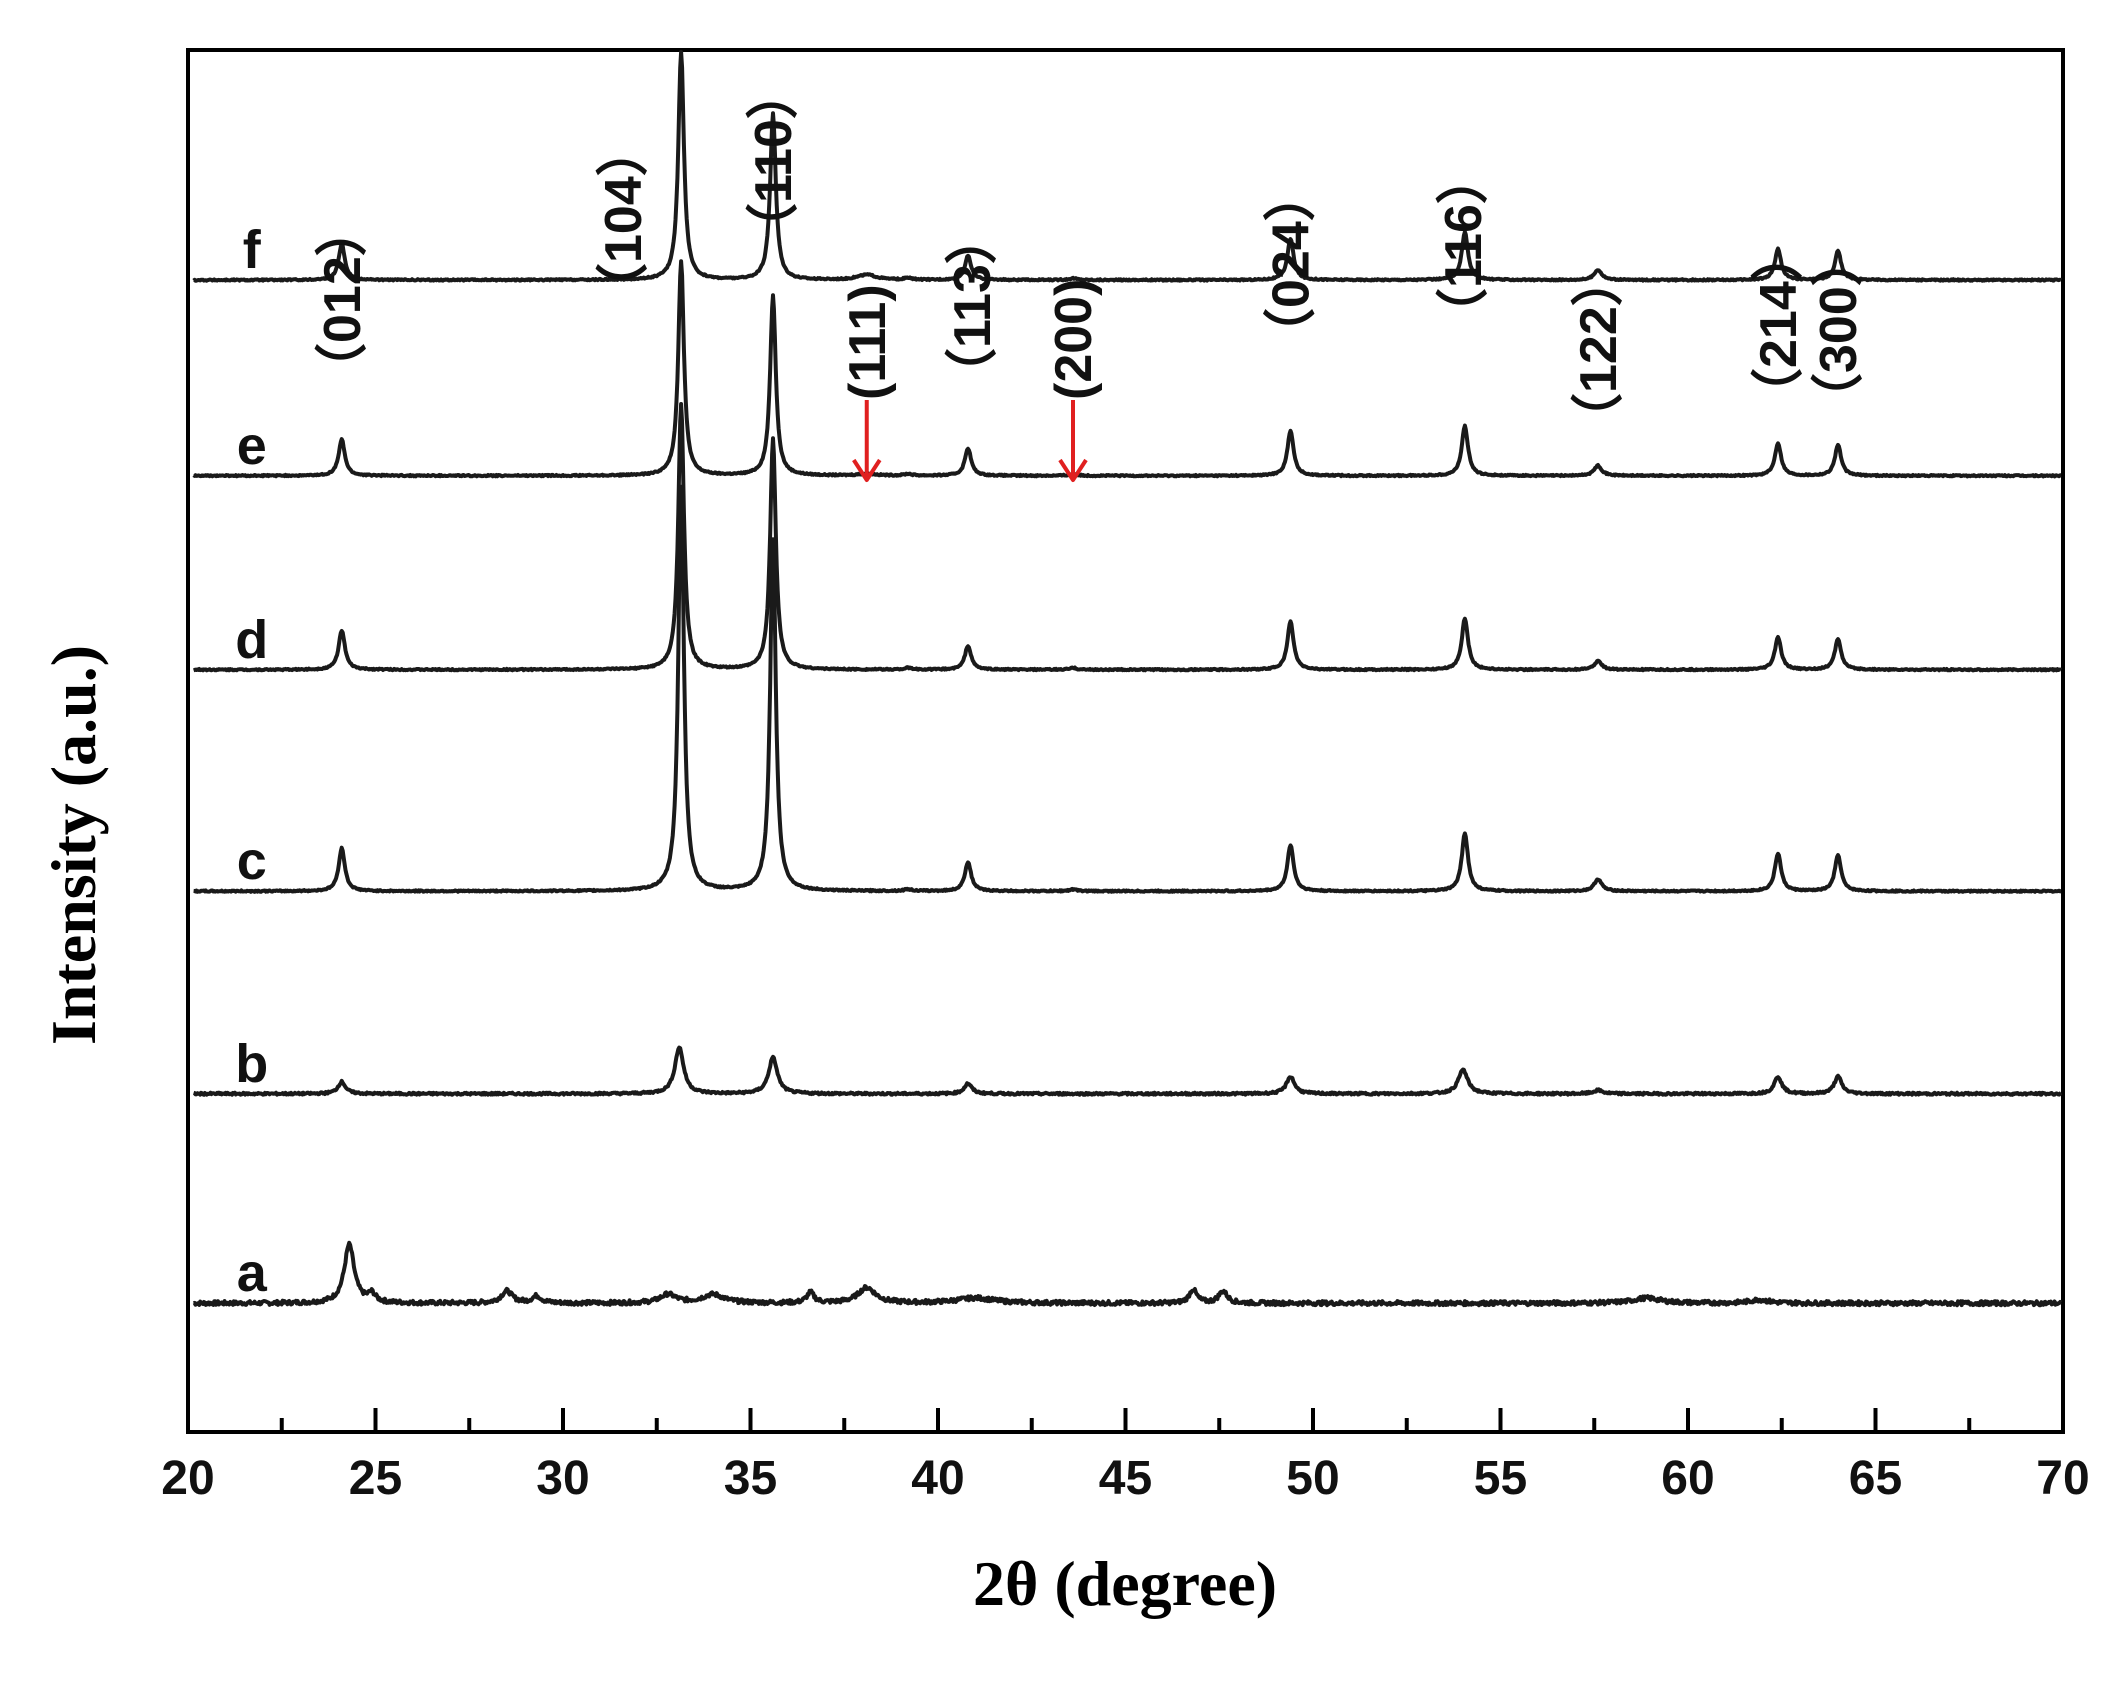 This screenshot has height=1683, width=2125. Describe the element at coordinates (2062, 1478) in the screenshot. I see `x-tick-label: 70` at that location.